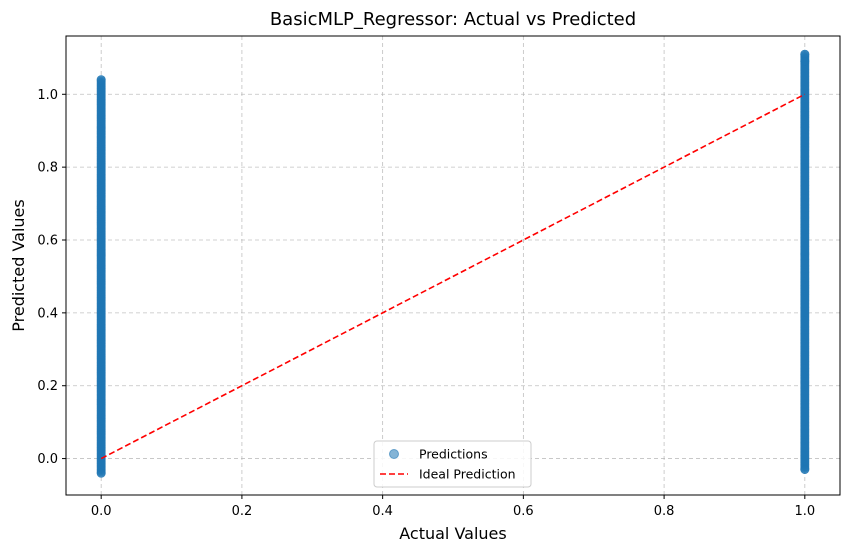  What do you see at coordinates (18, 265) in the screenshot?
I see `y-axis-title: Predicted Values` at bounding box center [18, 265].